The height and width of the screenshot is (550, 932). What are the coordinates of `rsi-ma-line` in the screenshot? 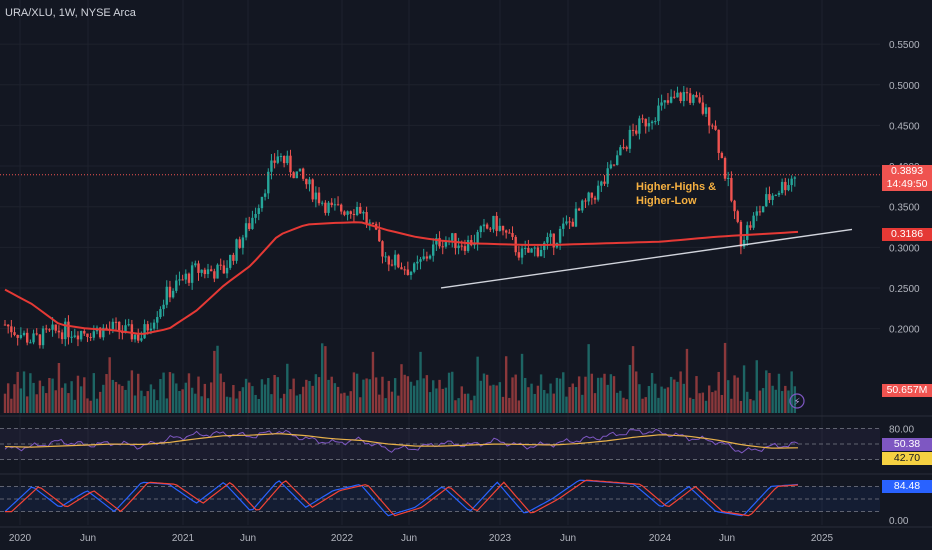 It's located at (401, 441).